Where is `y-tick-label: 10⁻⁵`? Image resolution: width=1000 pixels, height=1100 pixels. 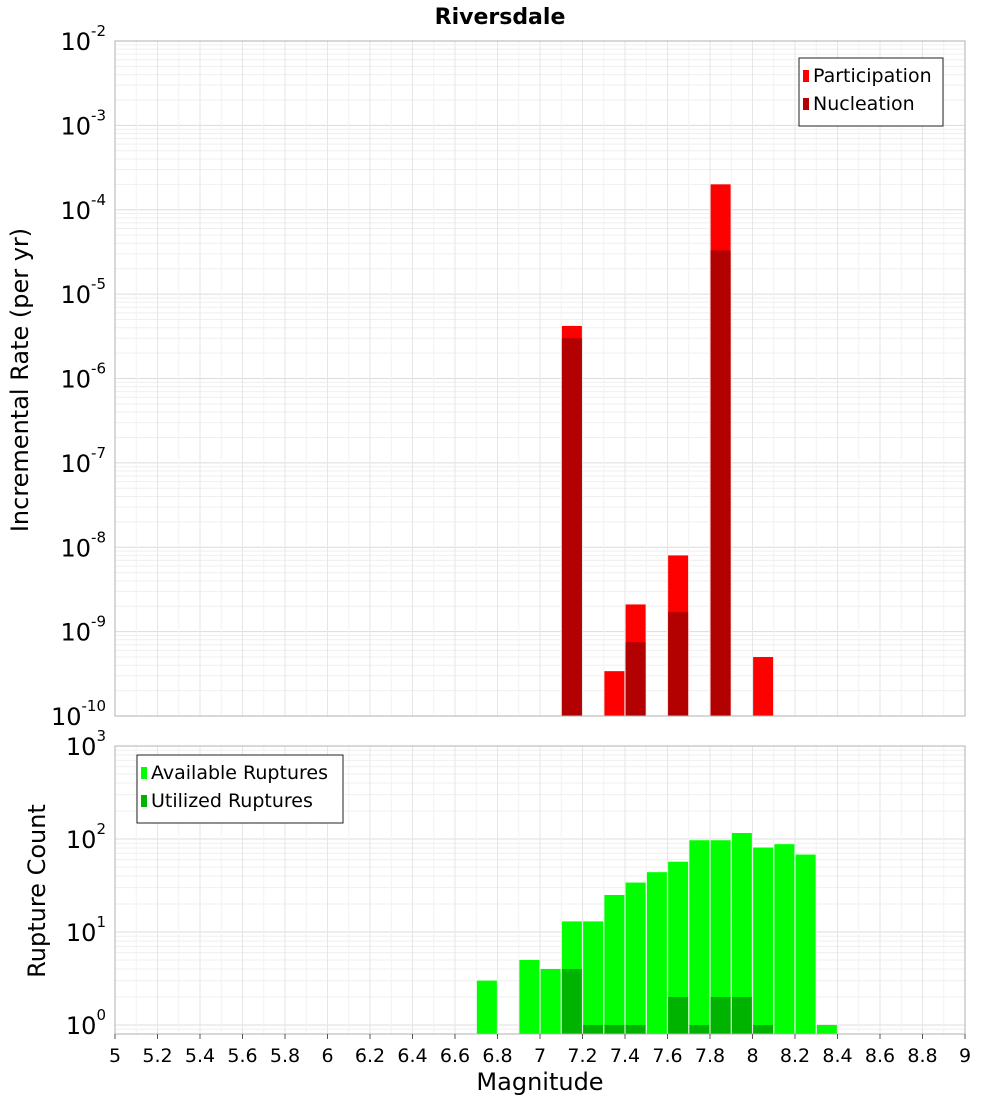 y-tick-label: 10⁻⁵ is located at coordinates (83, 292).